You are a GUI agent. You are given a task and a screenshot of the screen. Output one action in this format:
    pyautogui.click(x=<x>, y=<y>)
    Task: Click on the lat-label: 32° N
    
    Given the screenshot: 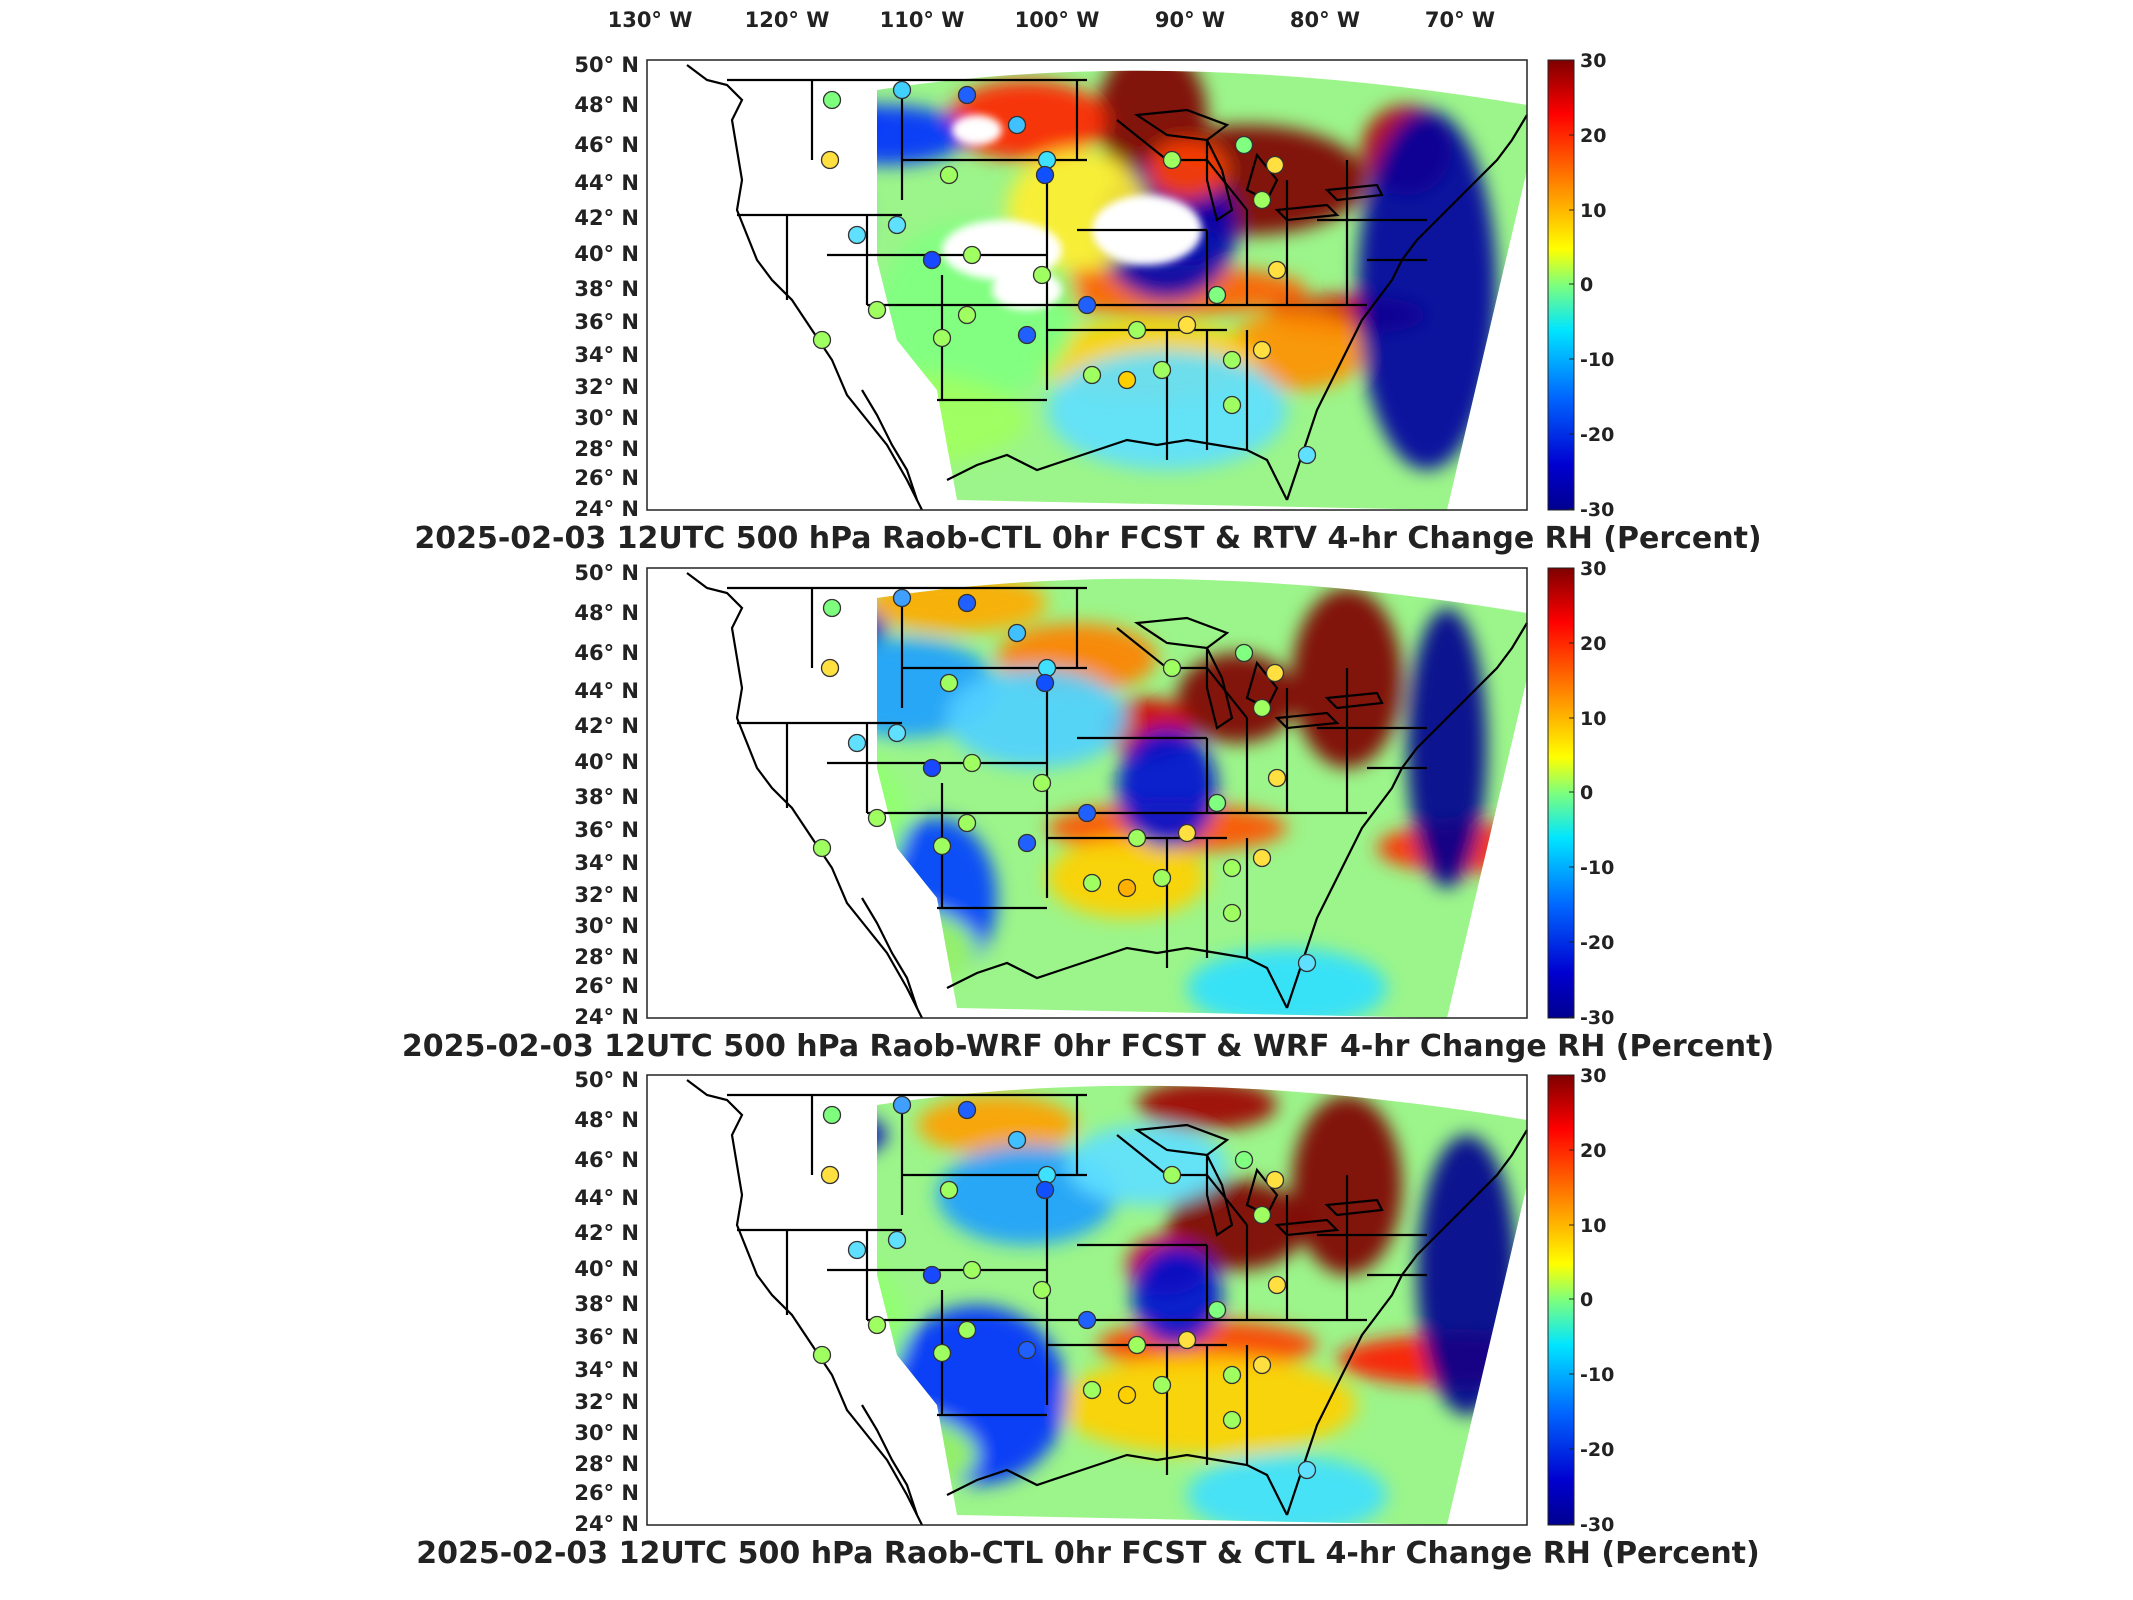 What is the action you would take?
    pyautogui.click(x=606, y=387)
    